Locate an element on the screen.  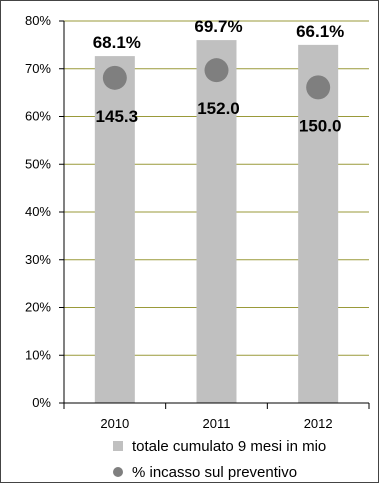
bar-data-label: 150.0 is located at coordinates (320, 125).